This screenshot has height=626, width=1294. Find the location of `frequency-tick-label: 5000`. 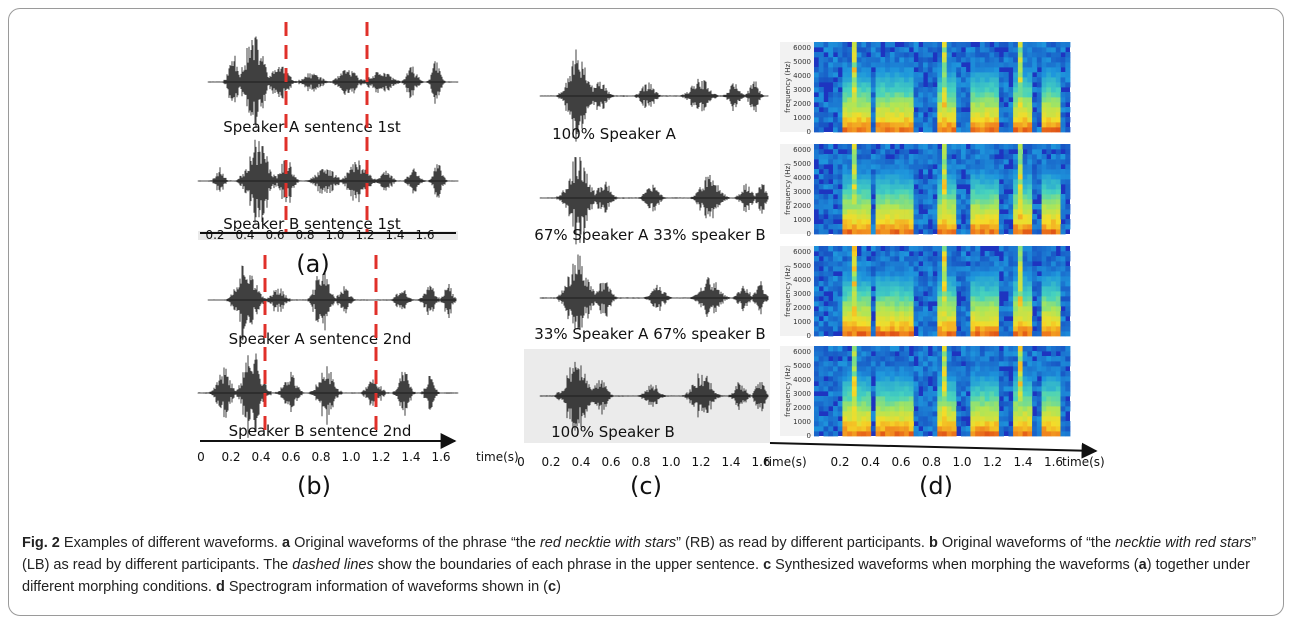

frequency-tick-label: 5000 is located at coordinates (802, 62).